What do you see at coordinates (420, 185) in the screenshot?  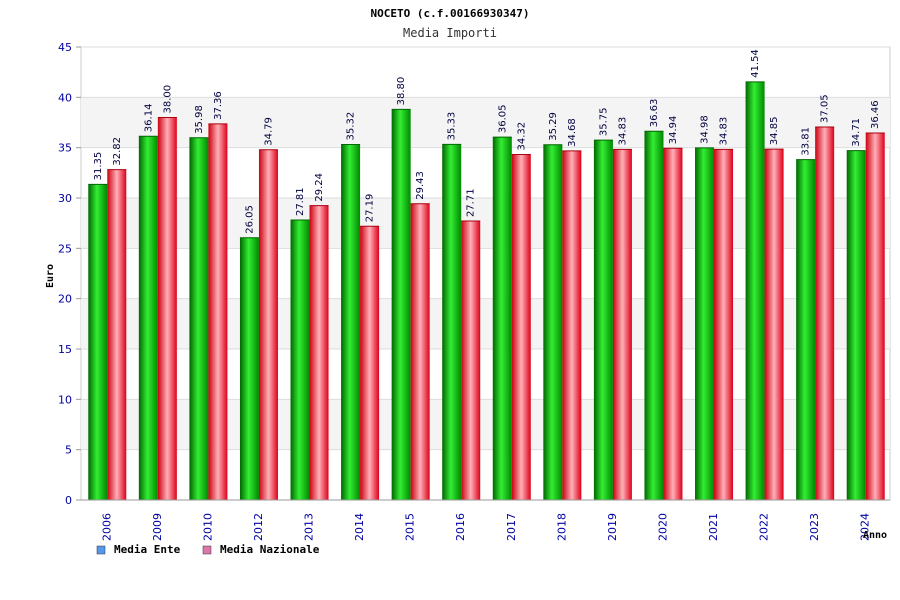 I see `value-label: 29.43` at bounding box center [420, 185].